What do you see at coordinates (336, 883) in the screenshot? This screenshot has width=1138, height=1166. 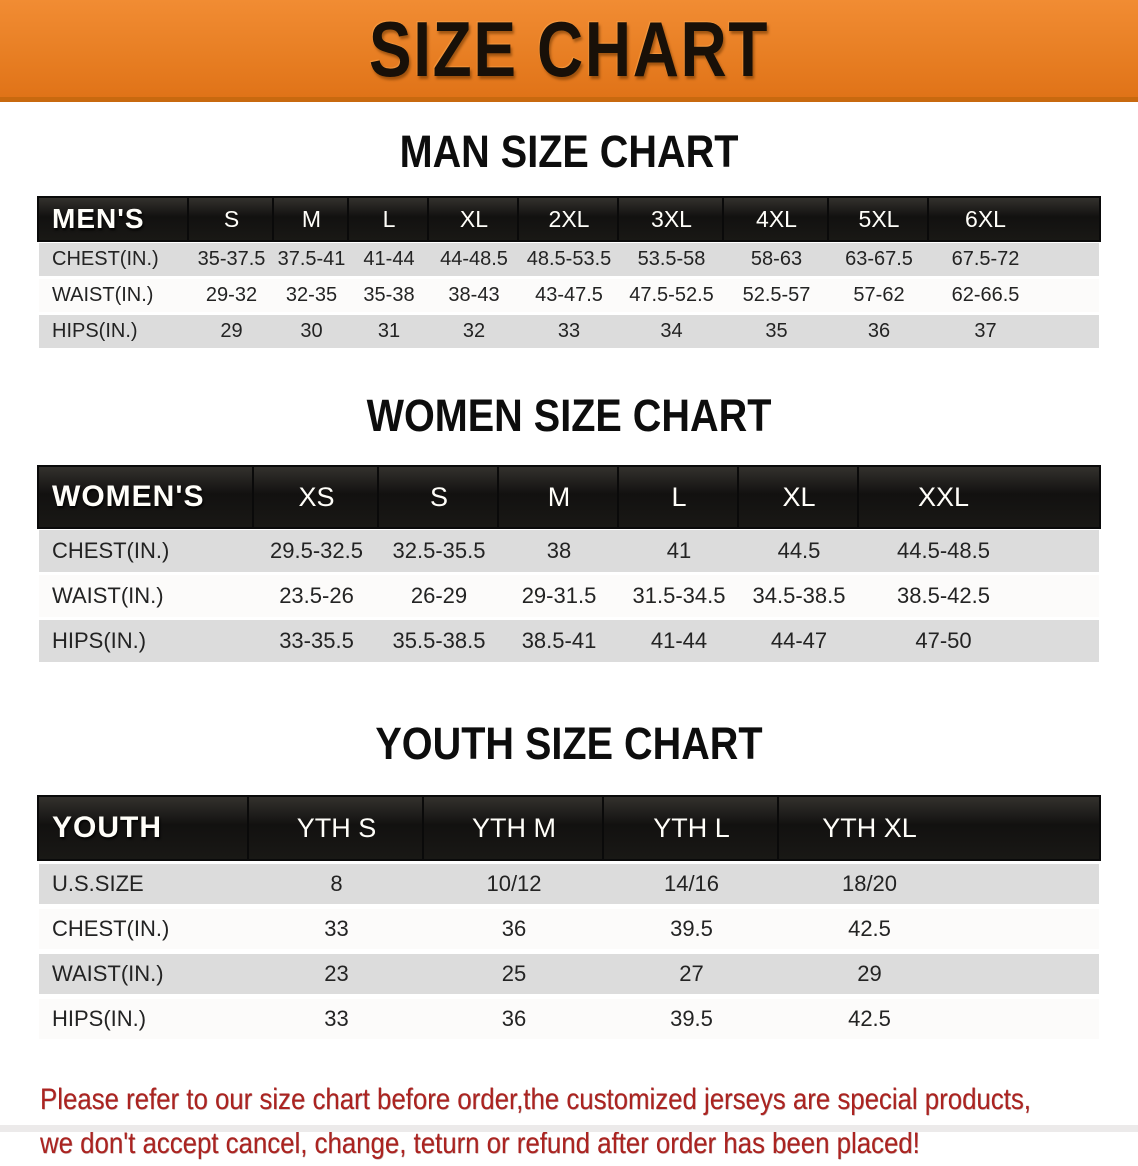 I see `size-value-cell: 8` at bounding box center [336, 883].